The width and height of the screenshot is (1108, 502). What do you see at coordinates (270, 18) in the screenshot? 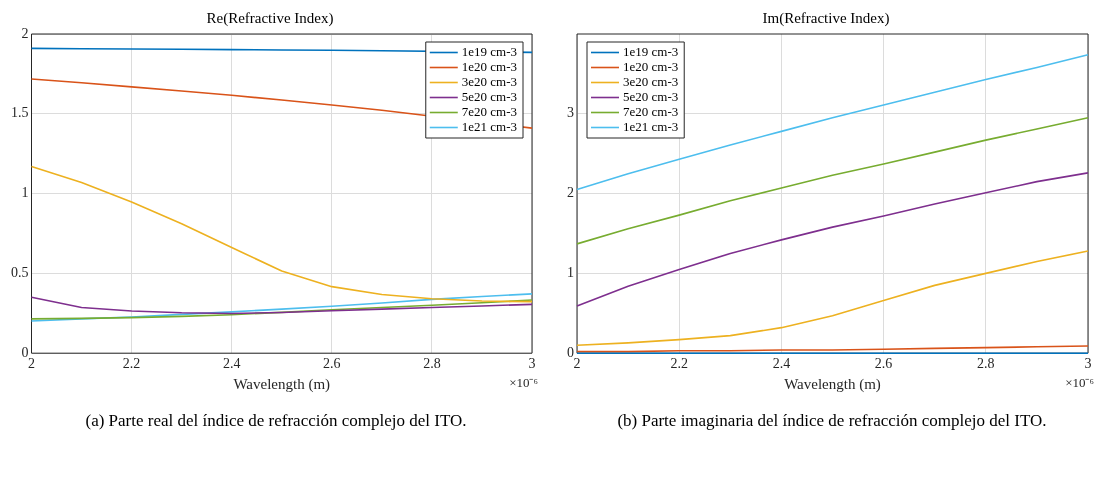
I see `chart-title: Re(Refractive Index)` at bounding box center [270, 18].